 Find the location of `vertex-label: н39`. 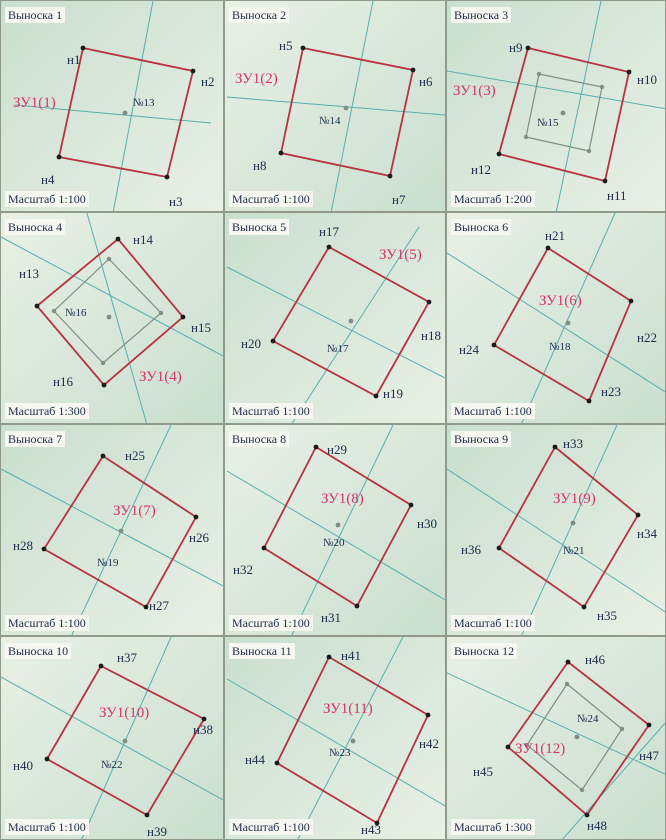

vertex-label: н39 is located at coordinates (157, 831).